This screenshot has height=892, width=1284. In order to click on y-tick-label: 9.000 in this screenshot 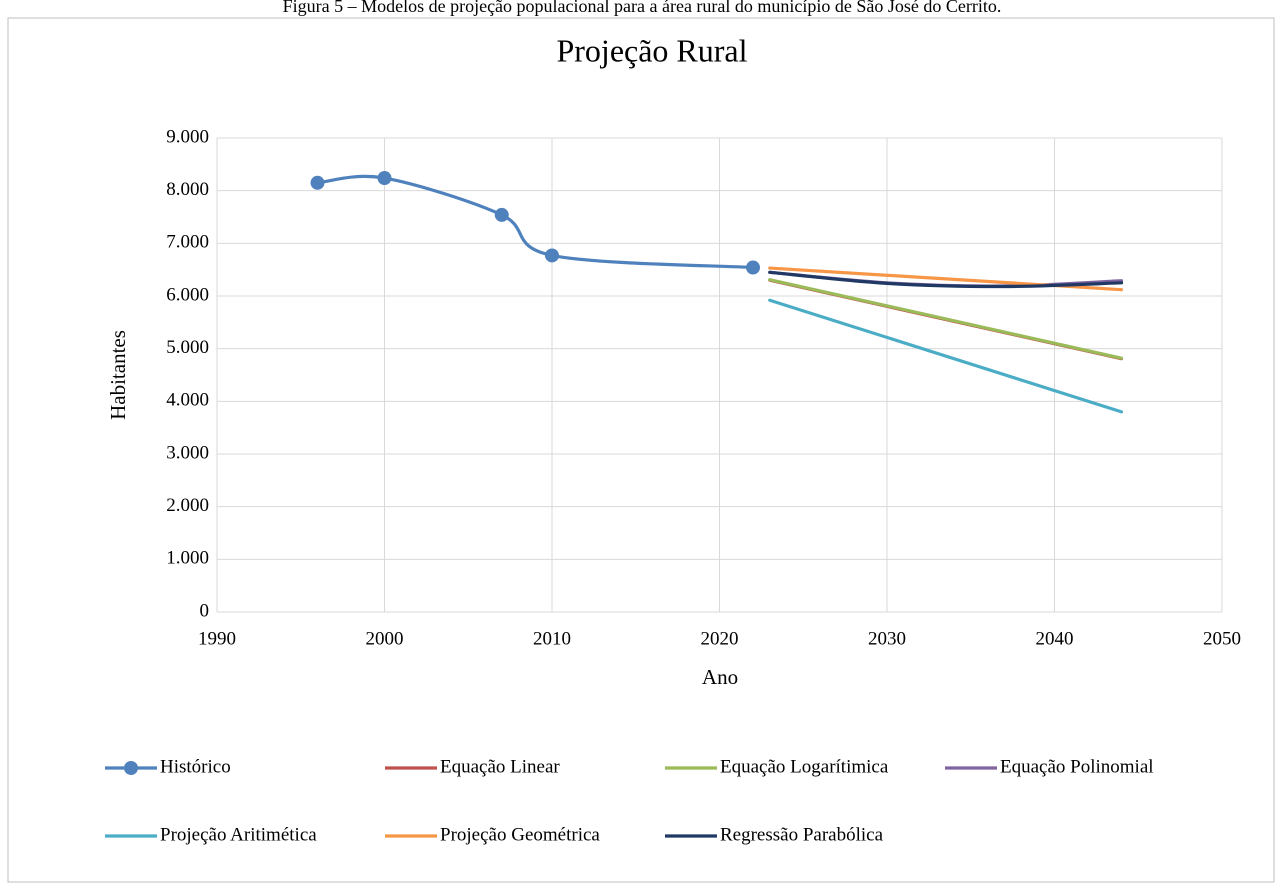, I will do `click(187, 136)`.